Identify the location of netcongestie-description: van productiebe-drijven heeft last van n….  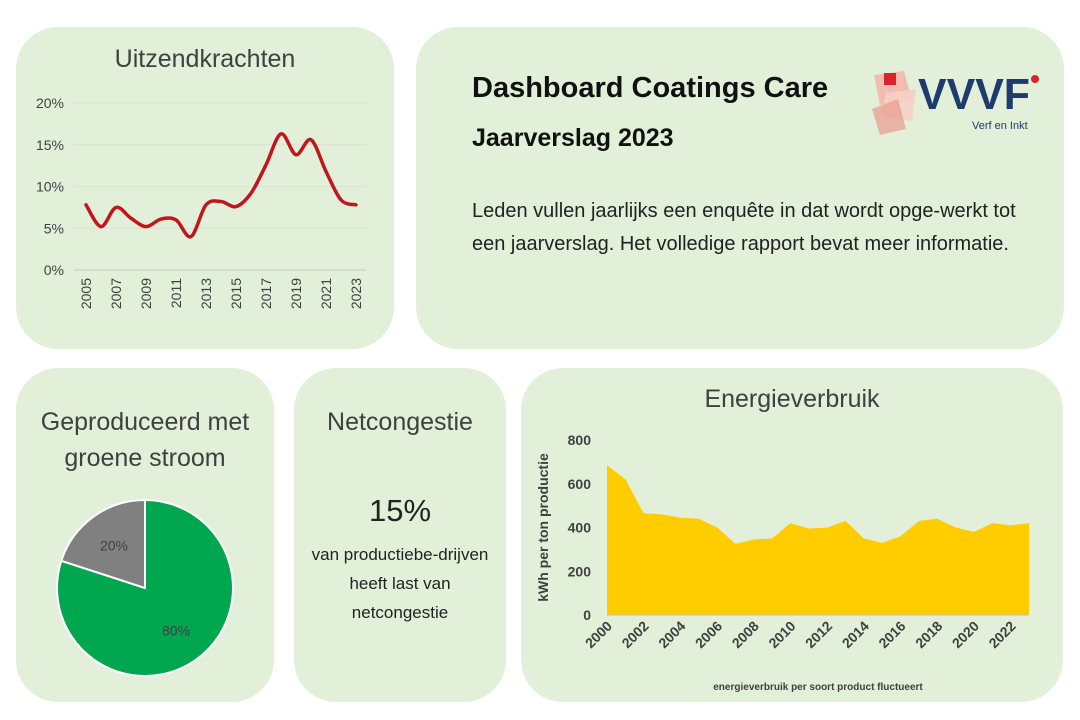
(400, 583).